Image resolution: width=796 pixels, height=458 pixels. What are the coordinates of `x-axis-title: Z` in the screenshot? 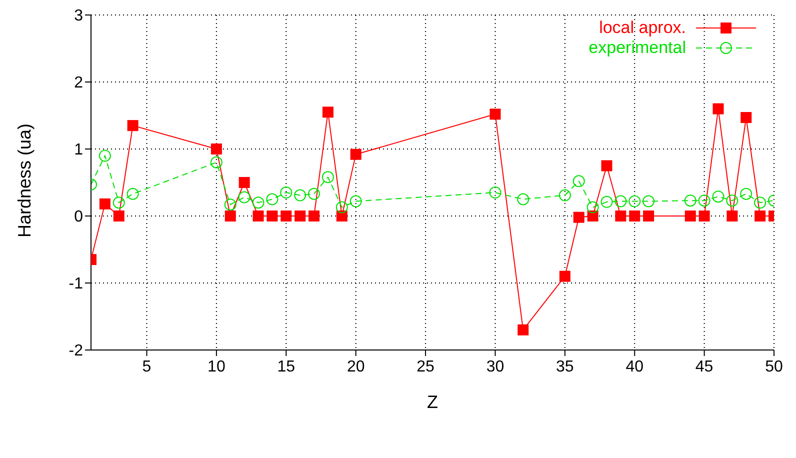 It's located at (432, 402).